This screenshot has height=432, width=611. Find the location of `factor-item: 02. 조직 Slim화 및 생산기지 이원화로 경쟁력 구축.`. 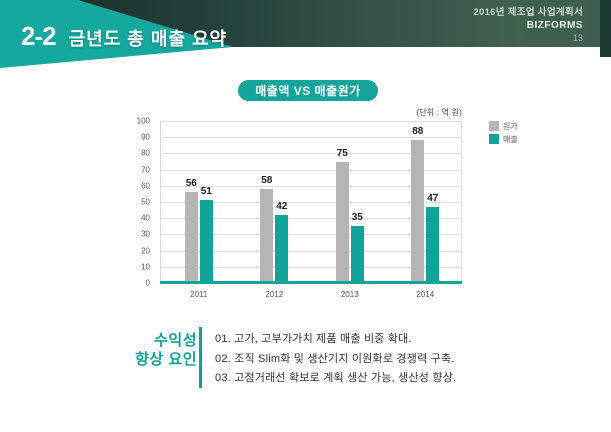

factor-item: 02. 조직 Slim화 및 생산기지 이원화로 경쟁력 구축. is located at coordinates (335, 358).